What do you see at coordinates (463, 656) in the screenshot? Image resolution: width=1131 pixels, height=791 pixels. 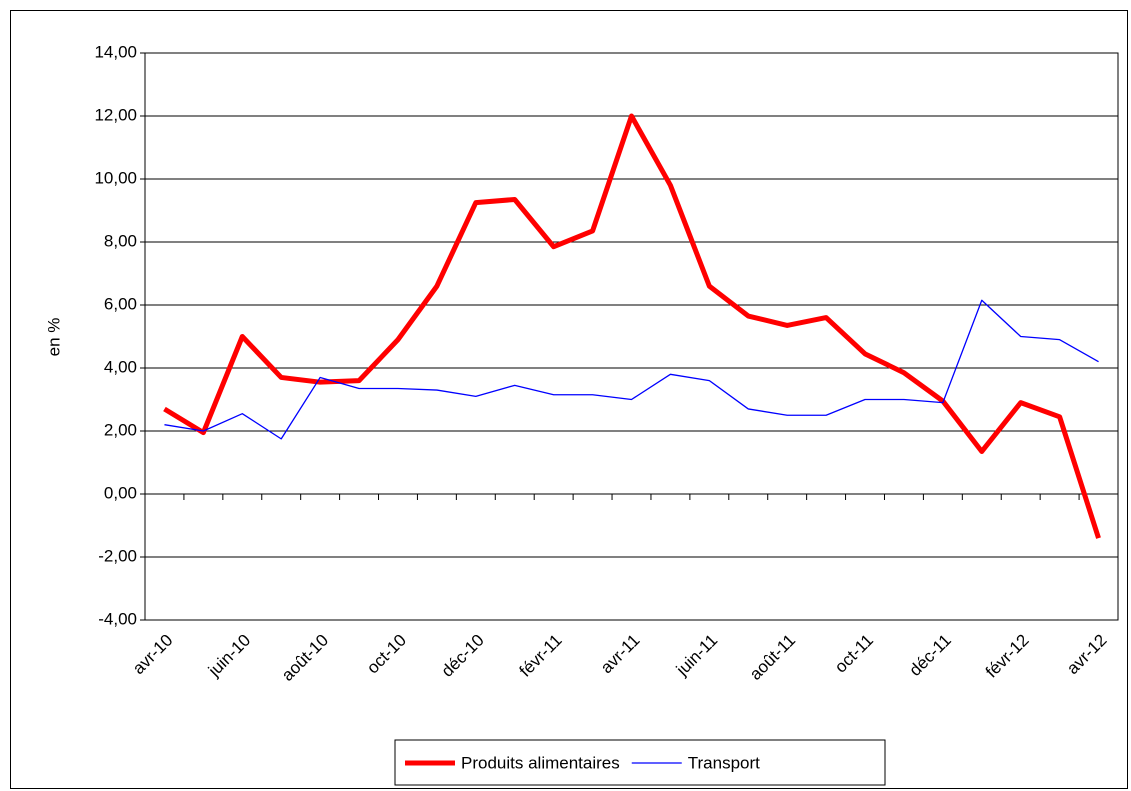 I see `x-tick-label: déc-10` at bounding box center [463, 656].